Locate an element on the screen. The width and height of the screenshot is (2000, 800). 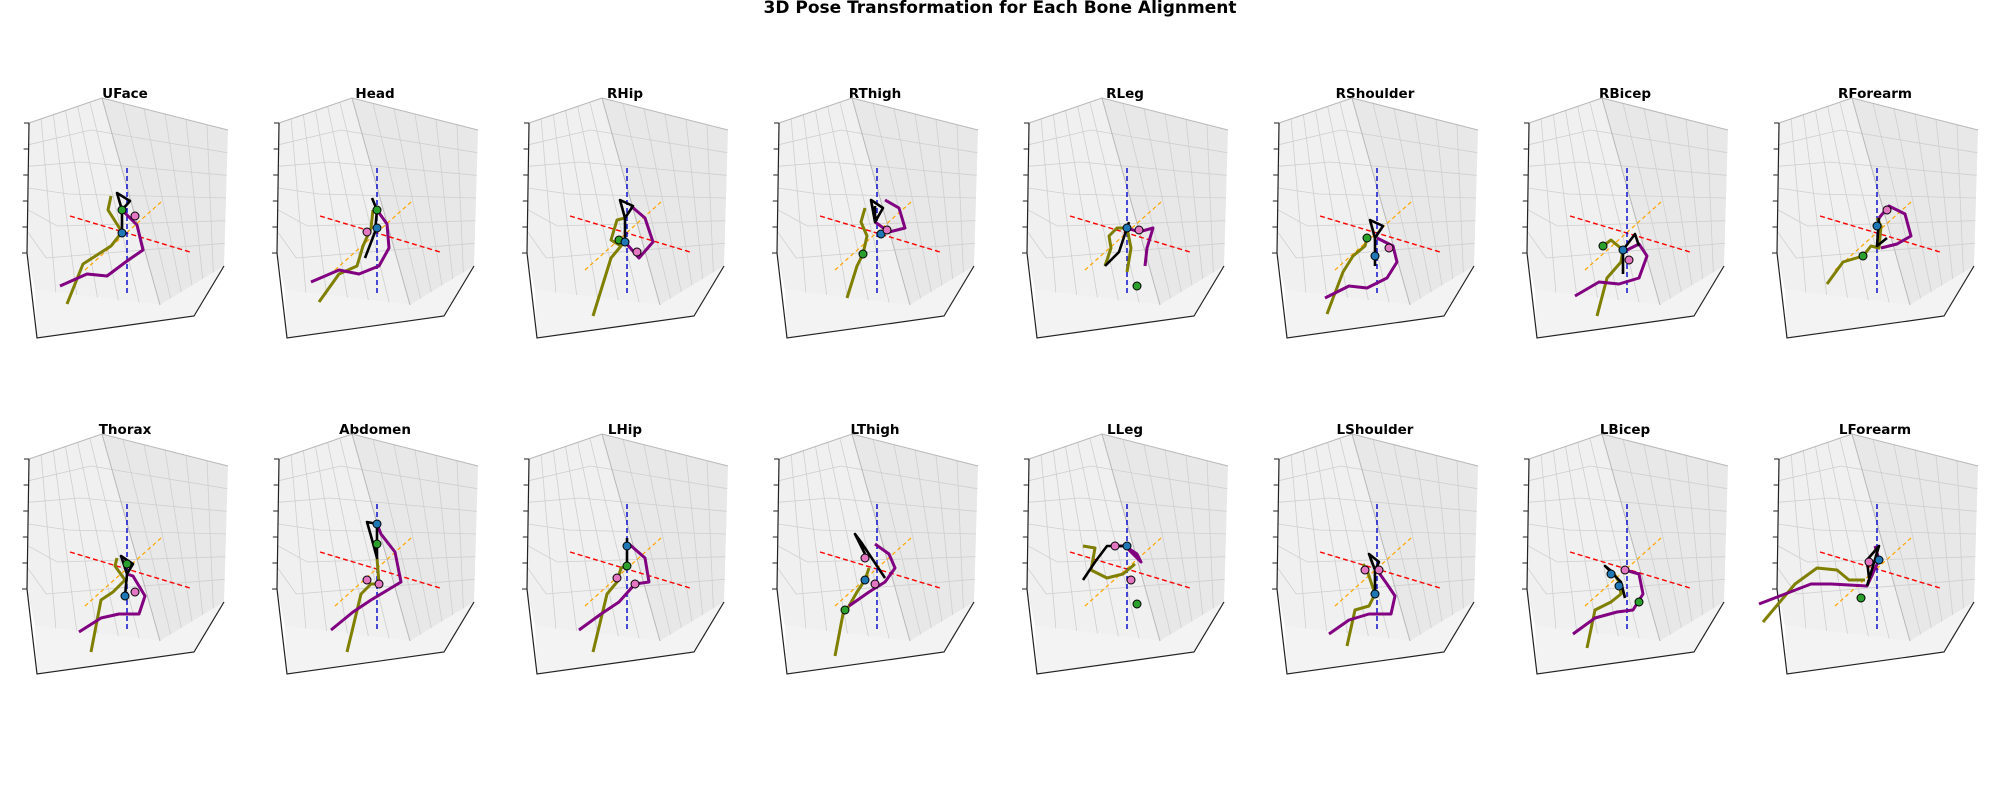
panel-rshoulder: RShoulder is located at coordinates (1375, 212).